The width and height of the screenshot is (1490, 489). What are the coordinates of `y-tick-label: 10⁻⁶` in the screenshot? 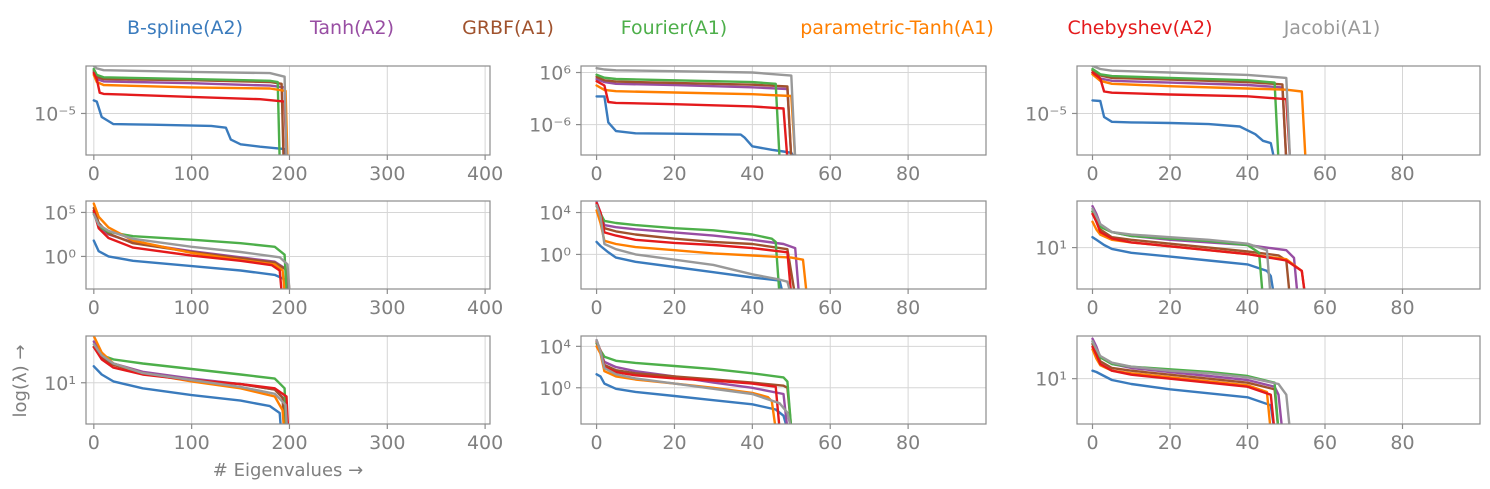 It's located at (550, 126).